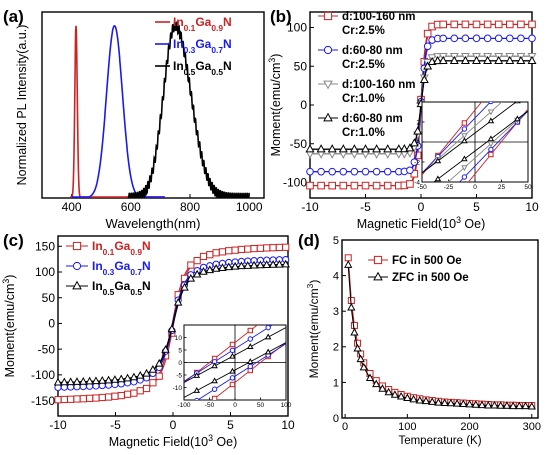 Image resolution: width=550 pixels, height=455 pixels. What do you see at coordinates (183, 405) in the screenshot?
I see `inset-x-tick-label: -100` at bounding box center [183, 405].